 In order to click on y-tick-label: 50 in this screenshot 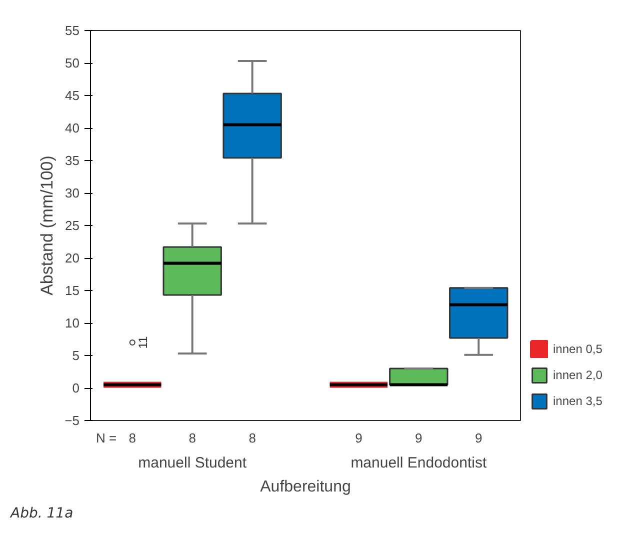, I will do `click(72, 63)`.